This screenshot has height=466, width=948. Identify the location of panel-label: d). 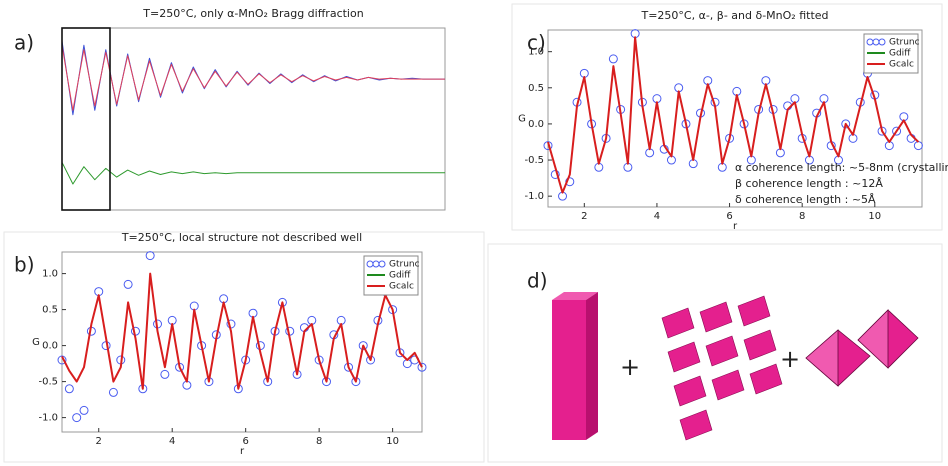
(537, 281).